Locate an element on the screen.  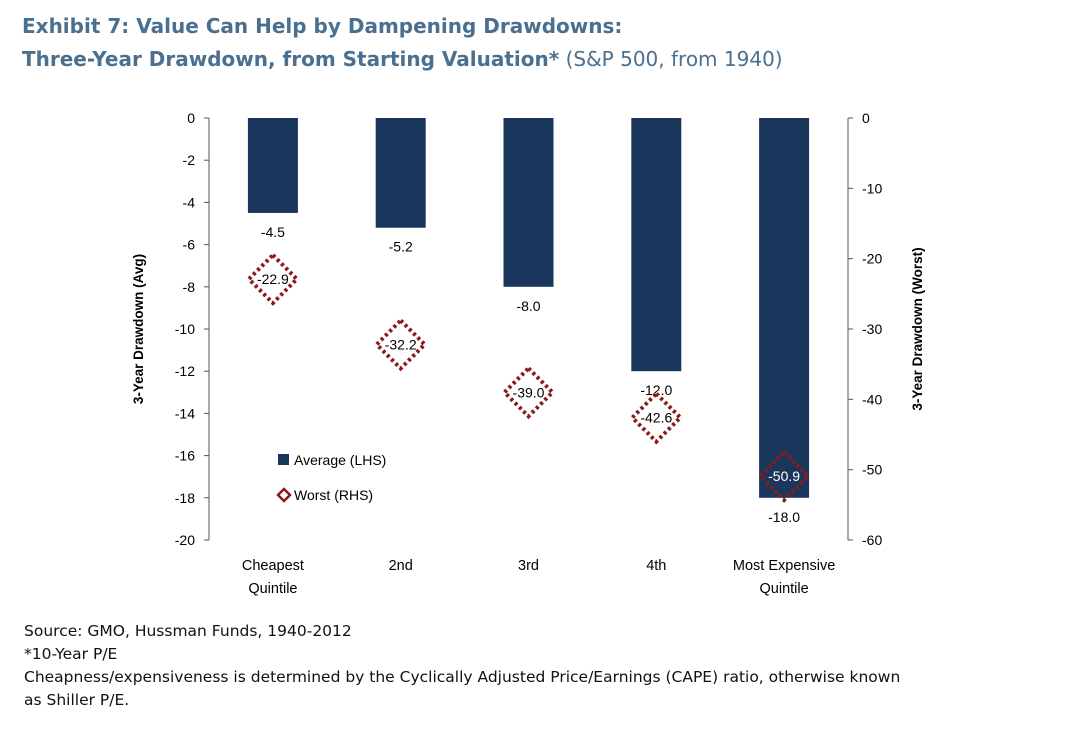
footnote: *10-Year P/E is located at coordinates (71, 654).